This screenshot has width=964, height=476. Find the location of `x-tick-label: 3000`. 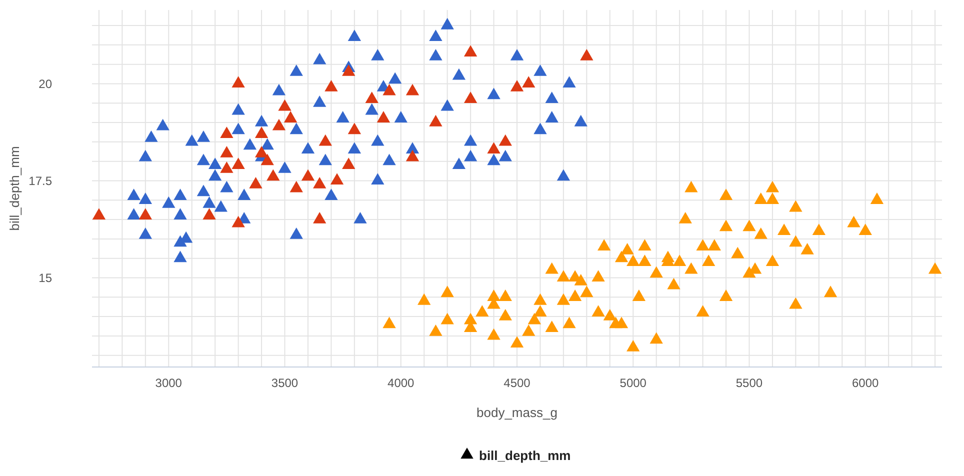

x-tick-label: 3000 is located at coordinates (168, 383).